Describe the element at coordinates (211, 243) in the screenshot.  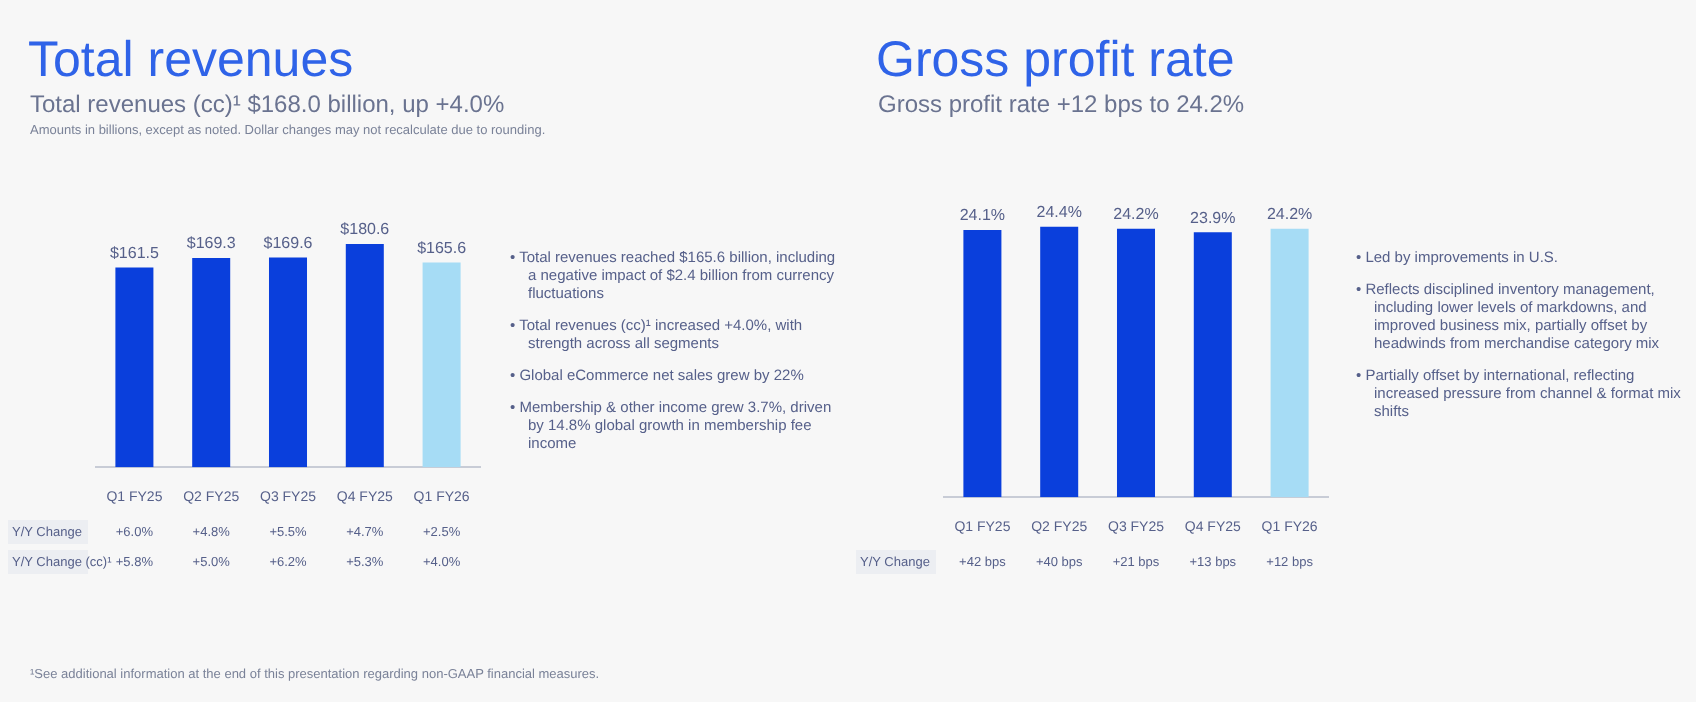
I see `data-label: $169.3` at that location.